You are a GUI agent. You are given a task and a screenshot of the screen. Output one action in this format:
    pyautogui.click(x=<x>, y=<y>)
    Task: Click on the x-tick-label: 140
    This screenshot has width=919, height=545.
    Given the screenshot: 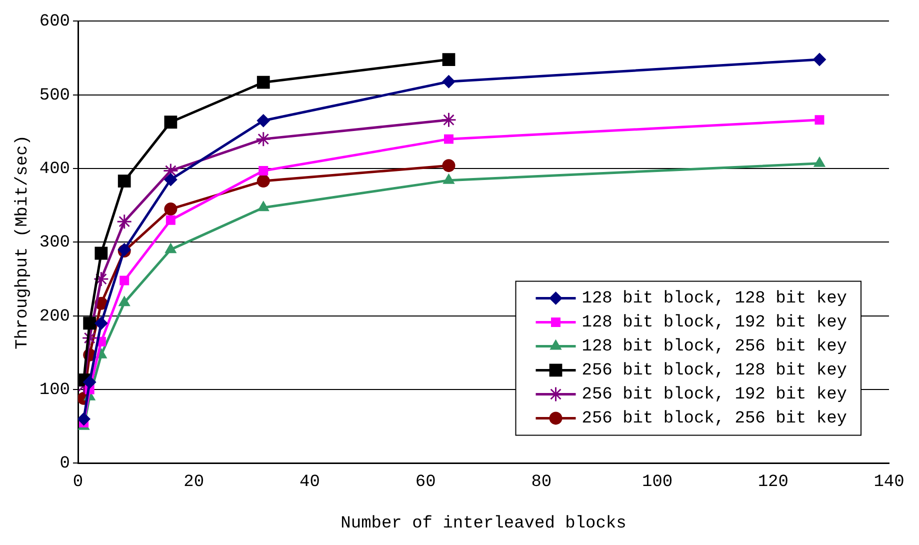 What is the action you would take?
    pyautogui.click(x=889, y=482)
    